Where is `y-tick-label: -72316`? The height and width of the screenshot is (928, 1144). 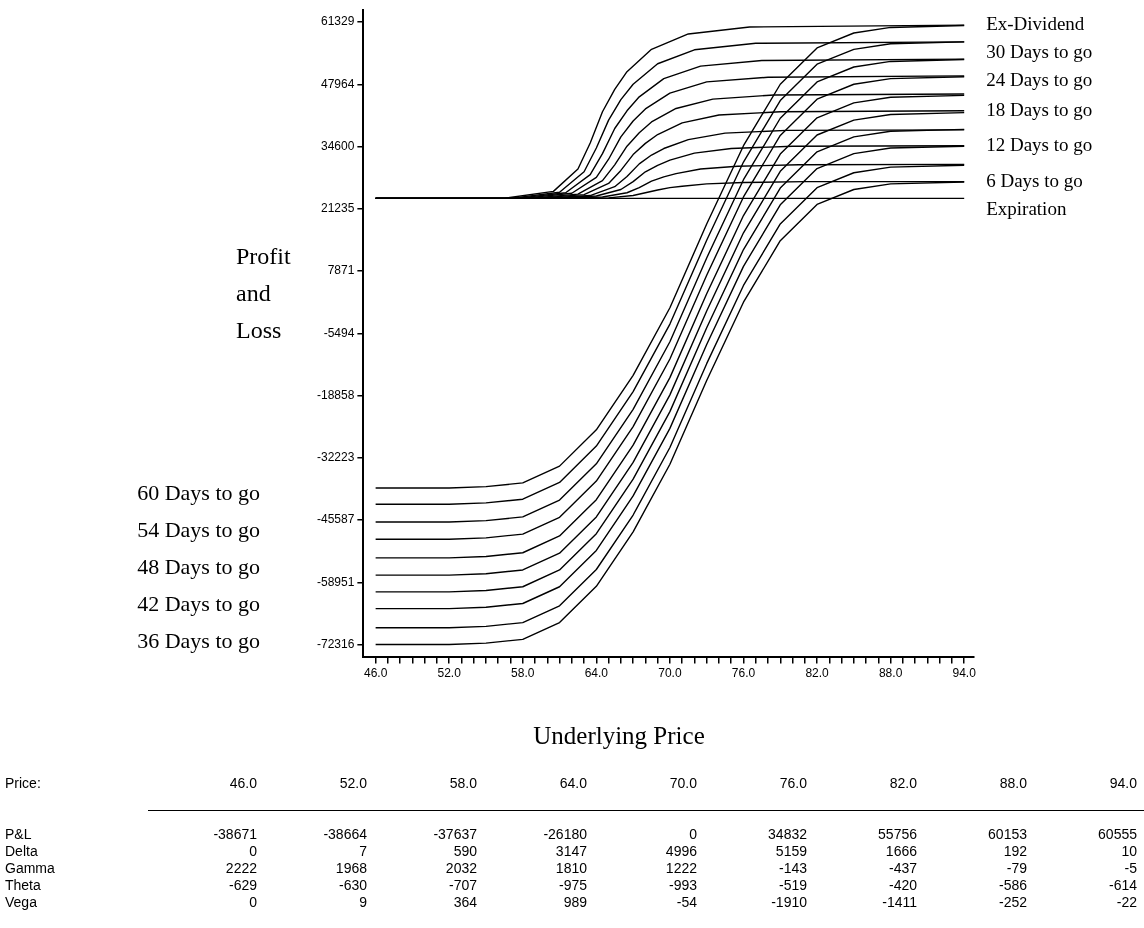
y-tick-label: -72316 is located at coordinates (335, 643).